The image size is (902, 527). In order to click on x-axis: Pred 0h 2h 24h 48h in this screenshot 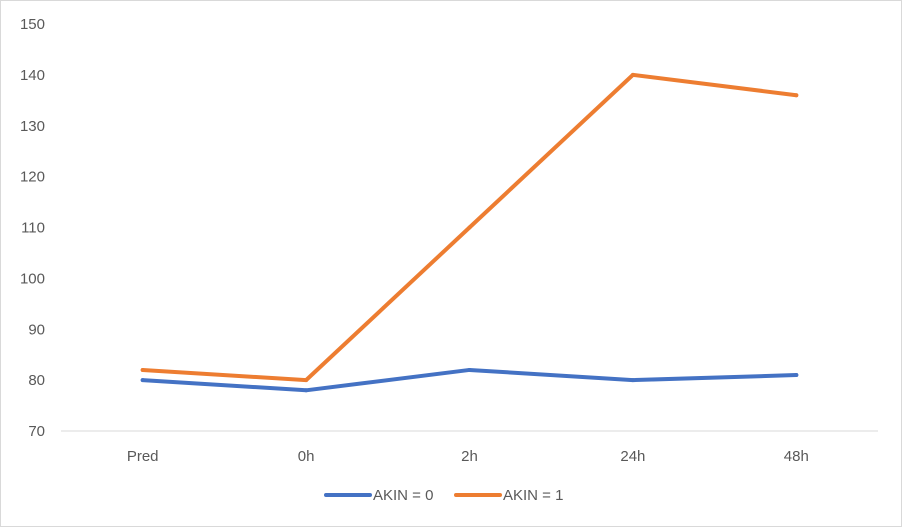, I will do `click(469, 447)`.